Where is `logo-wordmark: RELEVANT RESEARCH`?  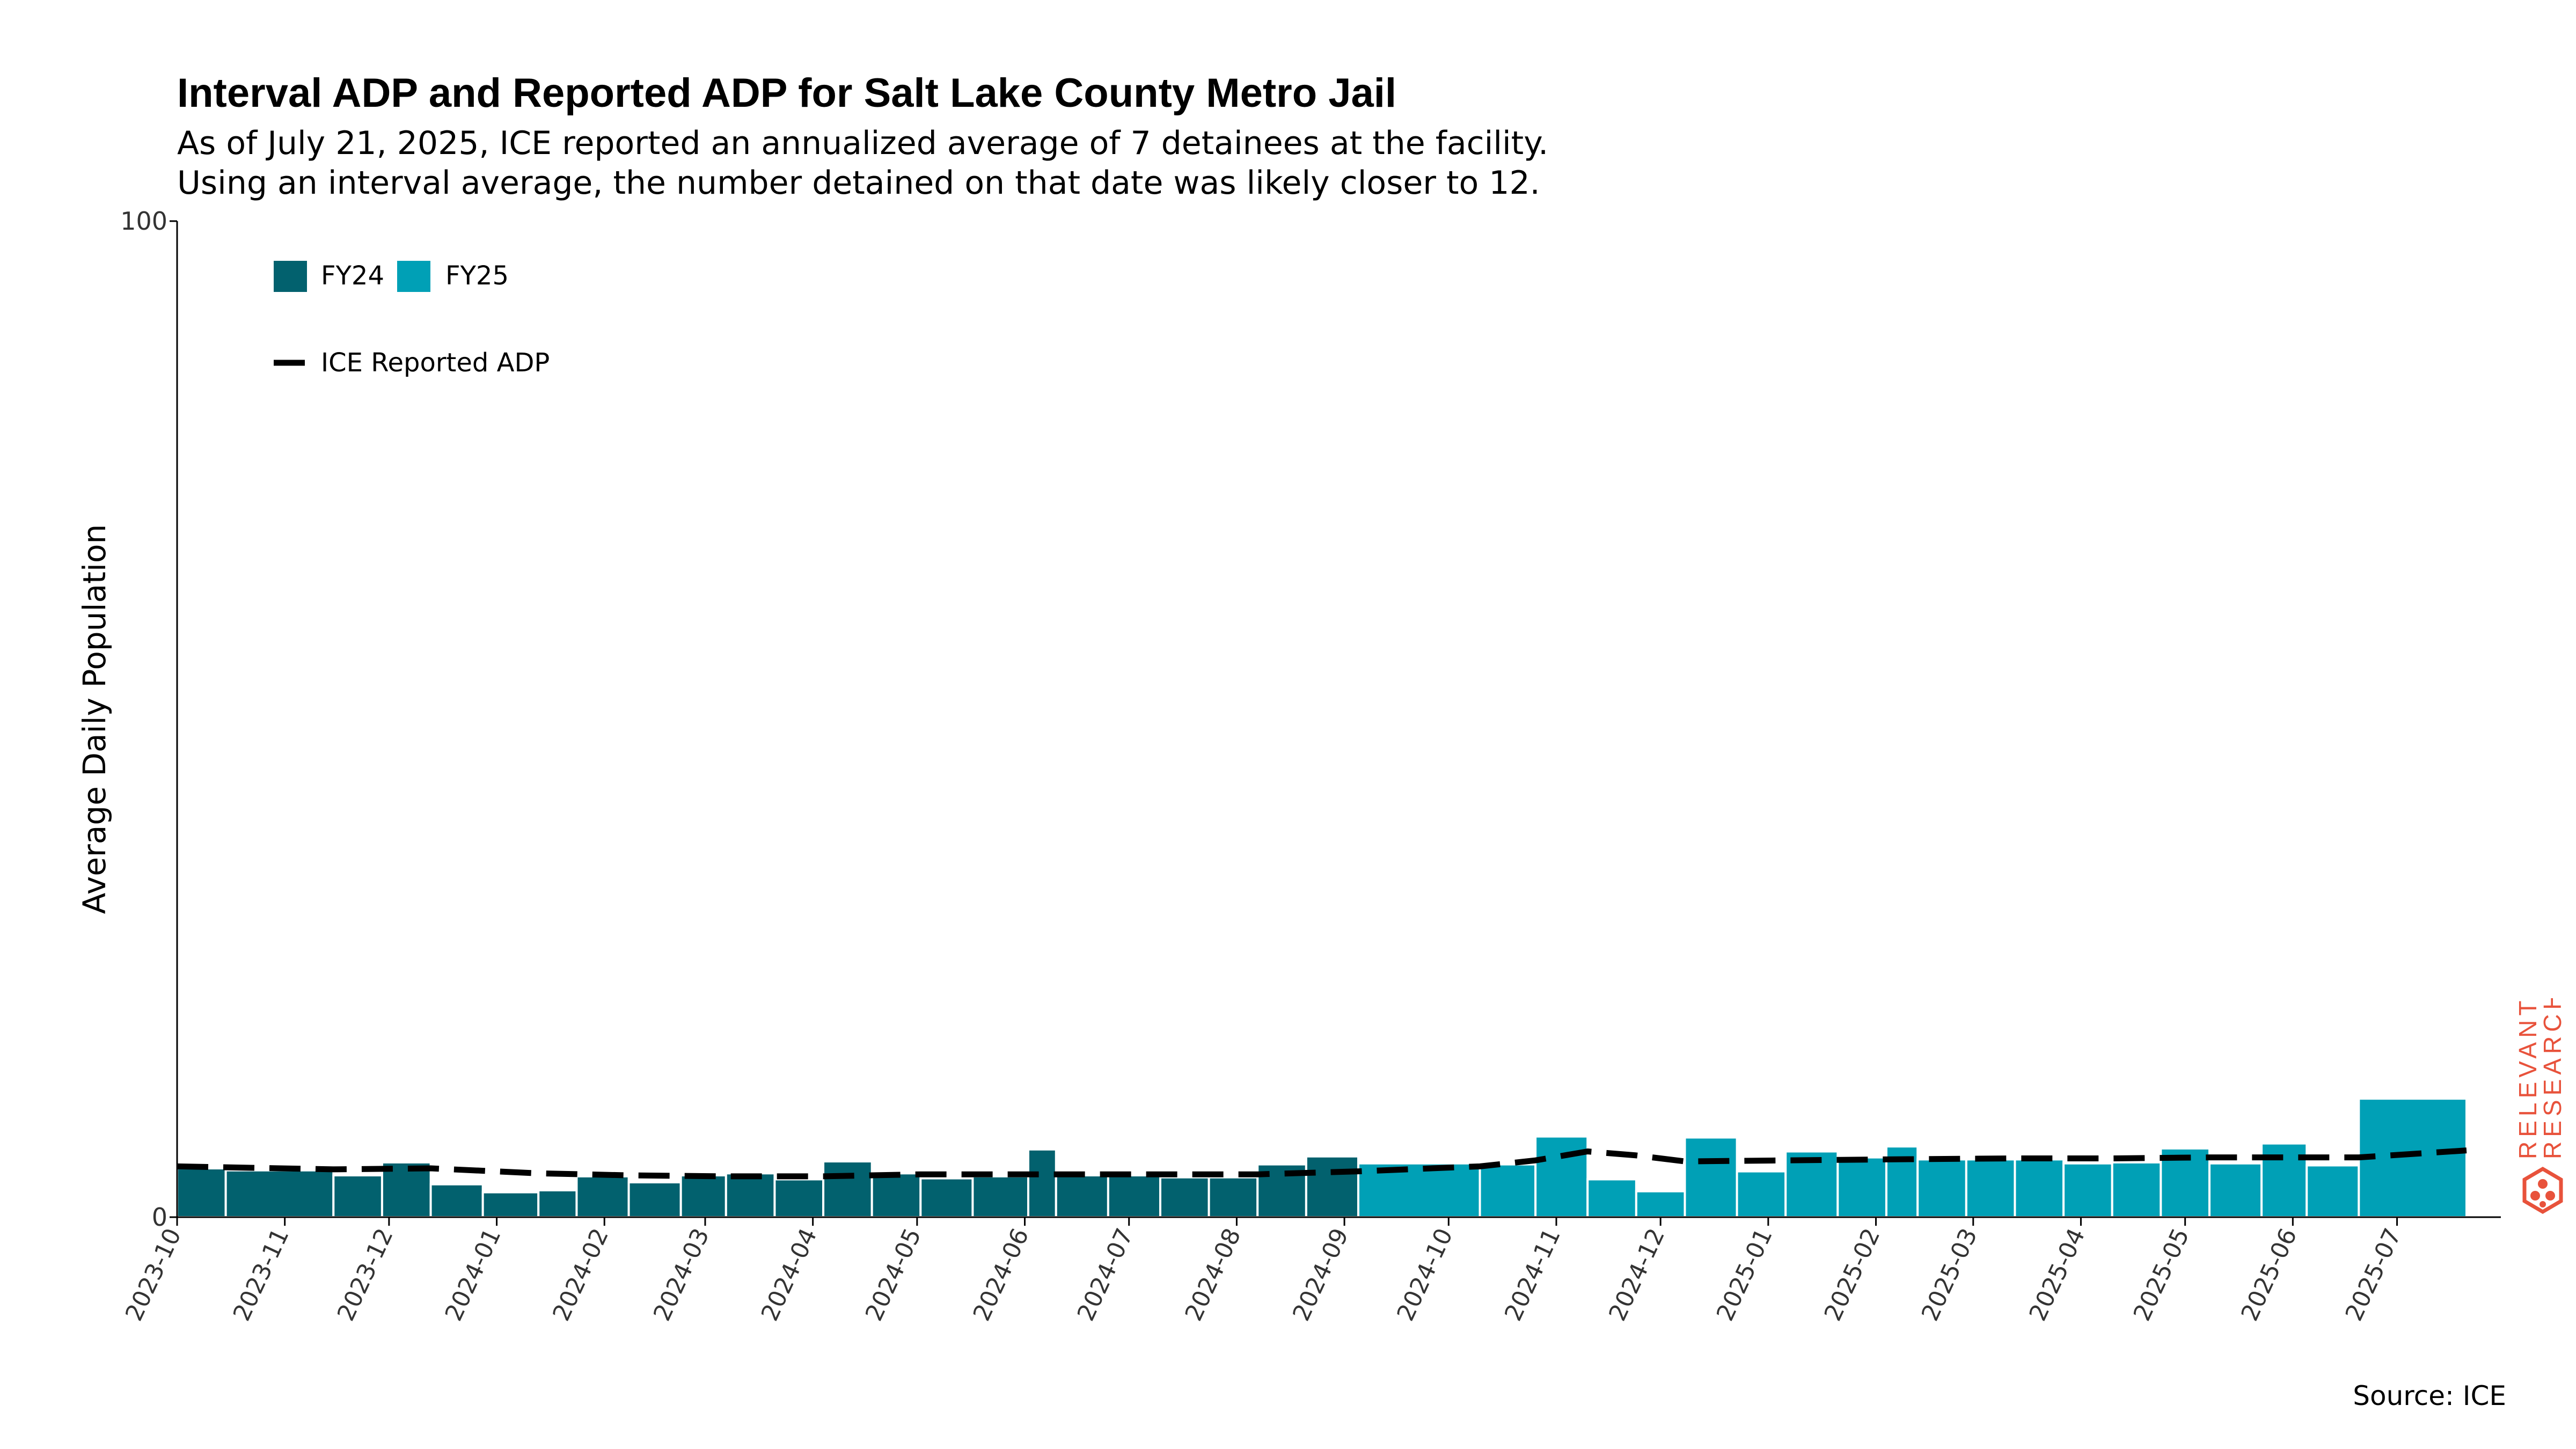
logo-wordmark: RELEVANT RESEARCH is located at coordinates (2541, 1078).